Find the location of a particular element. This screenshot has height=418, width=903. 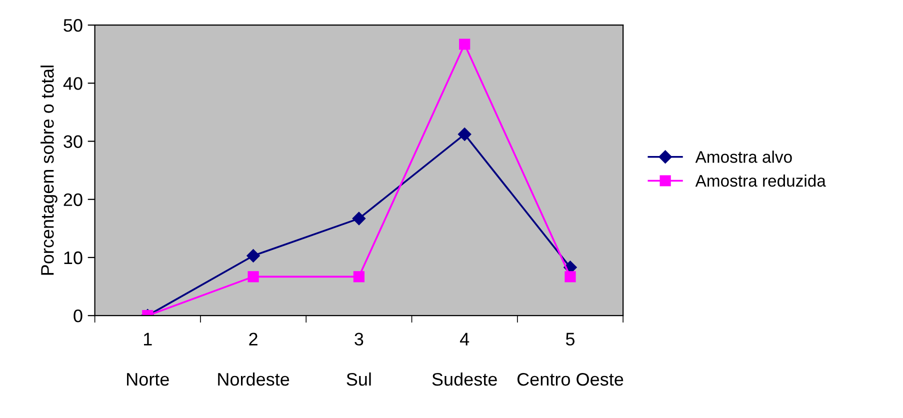

category-label: 2 Nordeste is located at coordinates (254, 359).